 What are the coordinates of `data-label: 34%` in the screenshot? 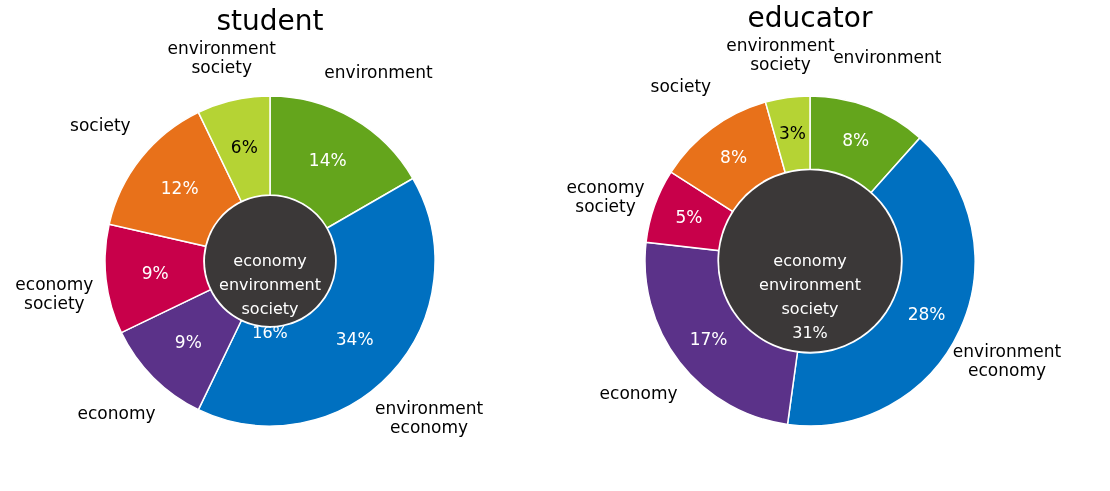 It's located at (354, 338).